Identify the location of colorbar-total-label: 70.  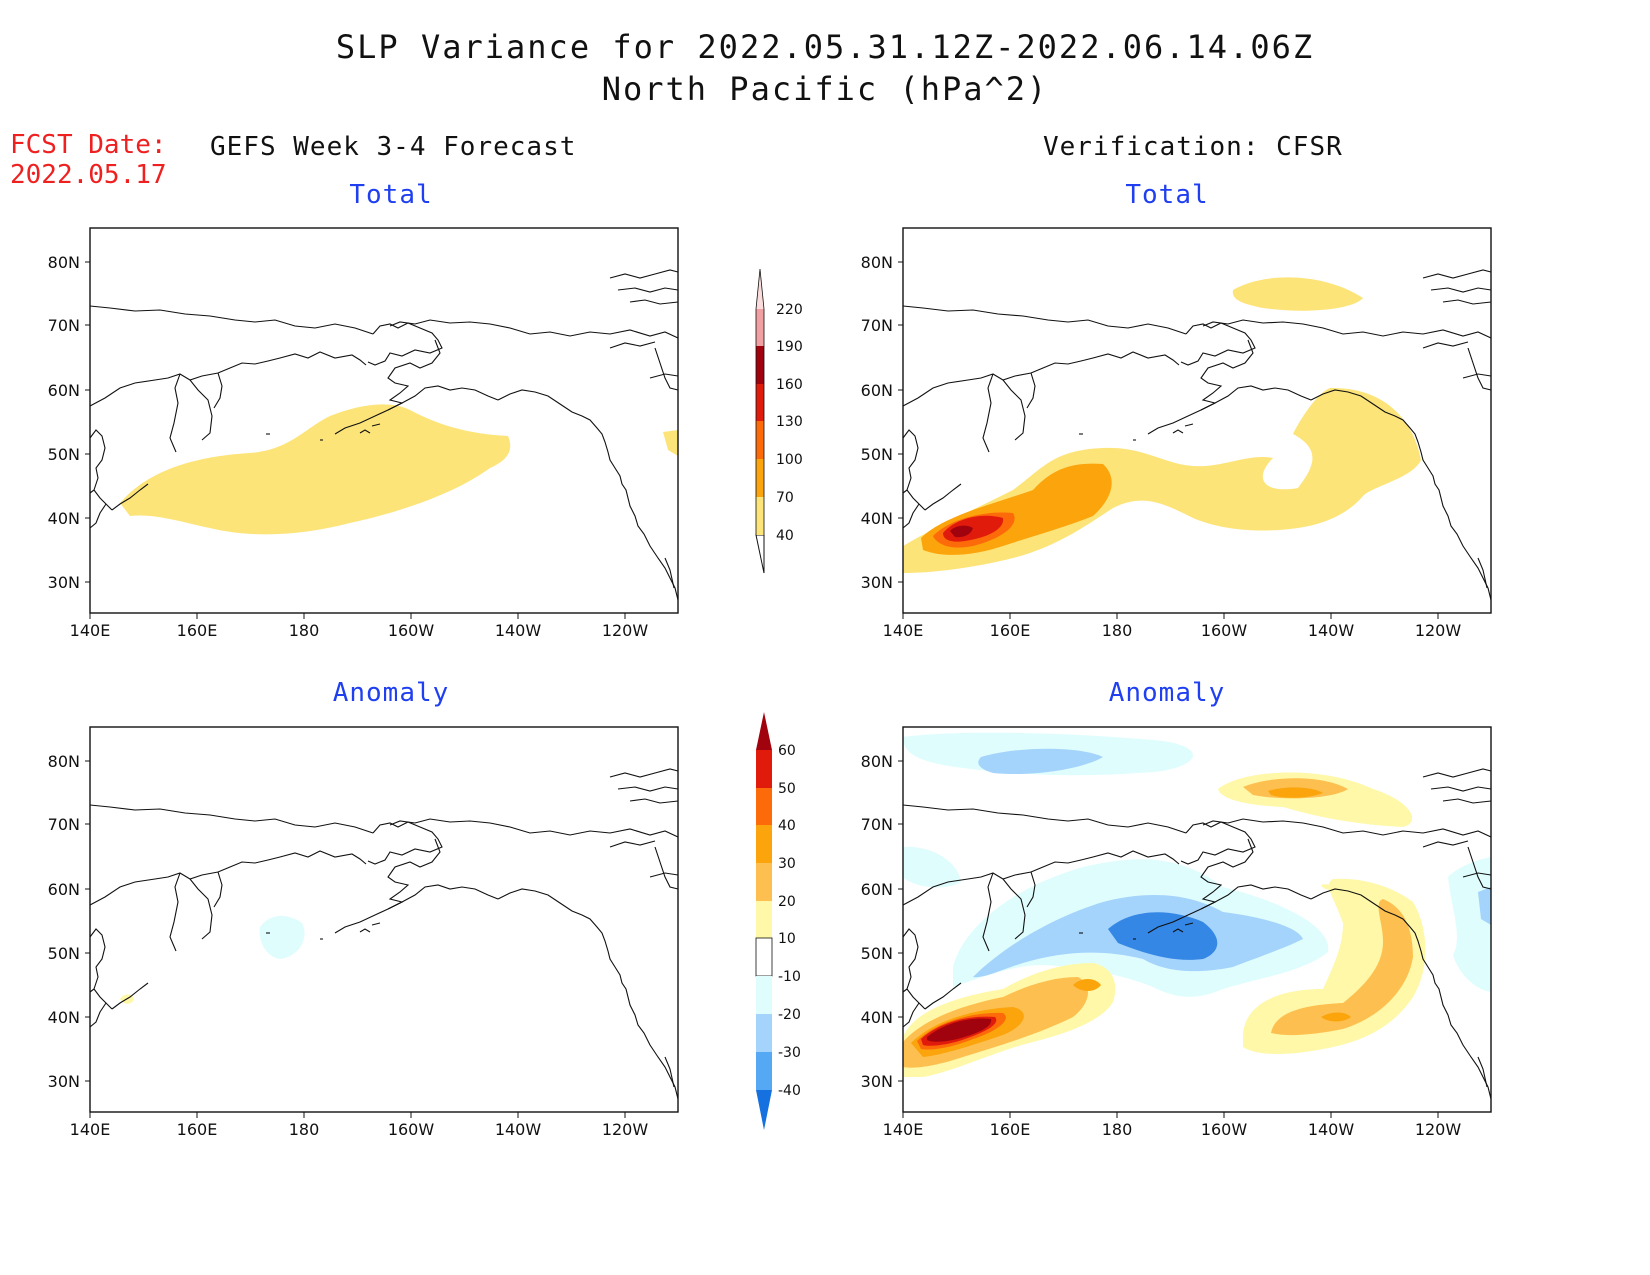
(785, 498).